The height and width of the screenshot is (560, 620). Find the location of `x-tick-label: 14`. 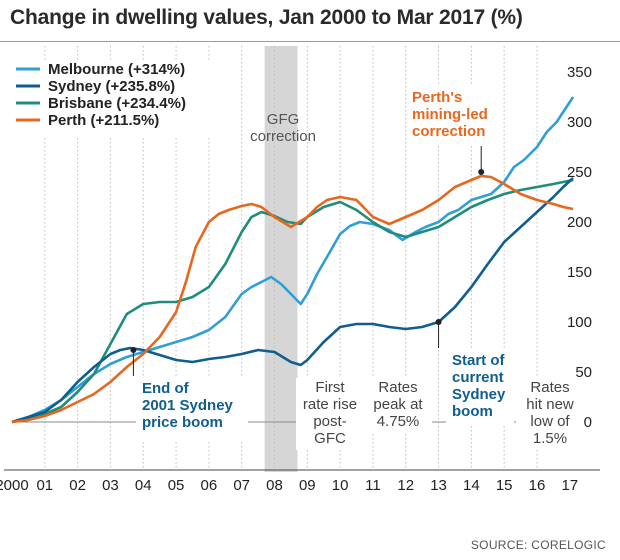

x-tick-label: 14 is located at coordinates (471, 485).